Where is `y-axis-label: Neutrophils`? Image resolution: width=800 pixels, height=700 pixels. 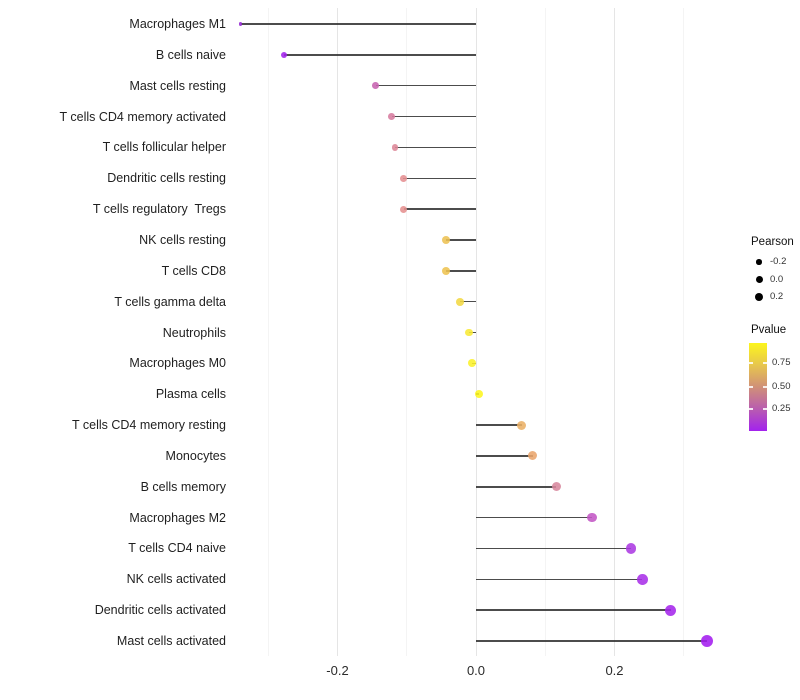 y-axis-label: Neutrophils is located at coordinates (194, 332).